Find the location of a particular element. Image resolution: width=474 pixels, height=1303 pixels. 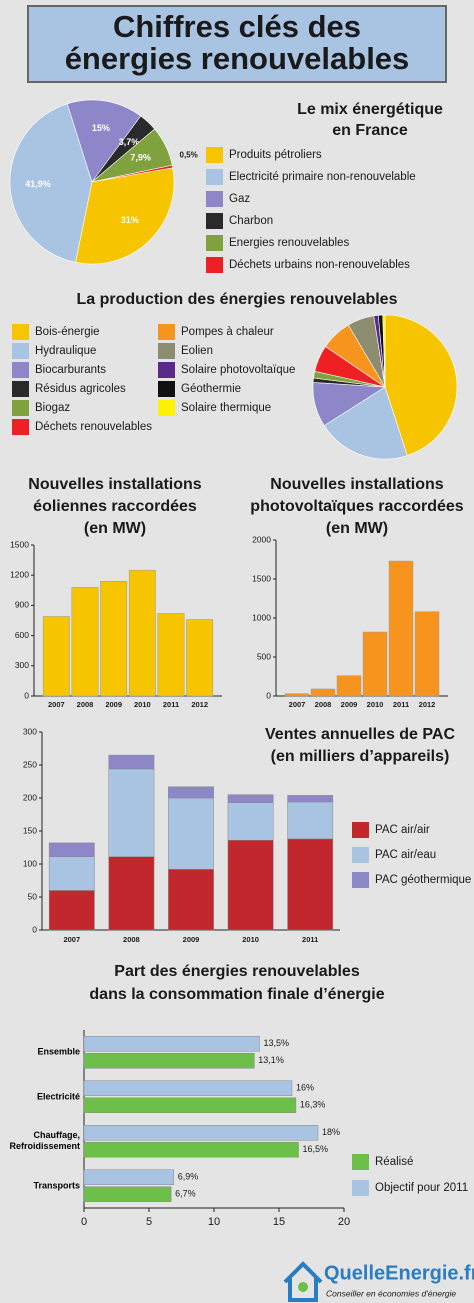

value-label: 6,7% is located at coordinates (185, 1194).